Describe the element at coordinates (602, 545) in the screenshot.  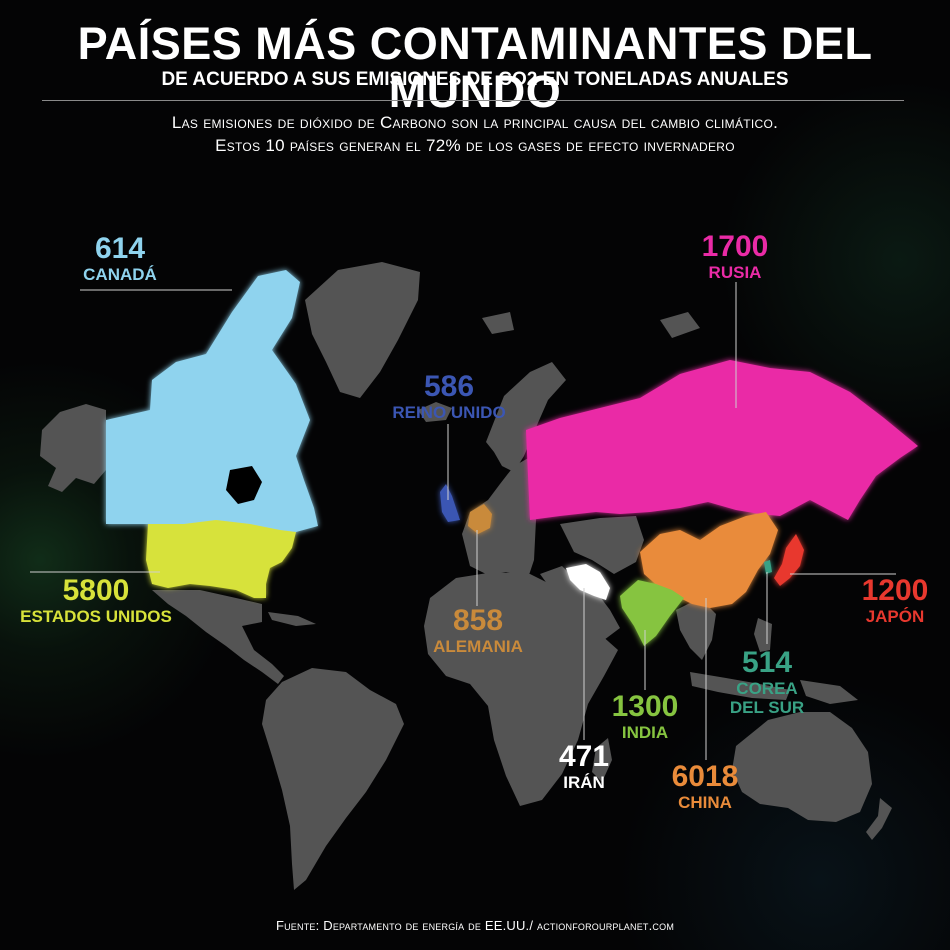
I see `land-central-asia` at that location.